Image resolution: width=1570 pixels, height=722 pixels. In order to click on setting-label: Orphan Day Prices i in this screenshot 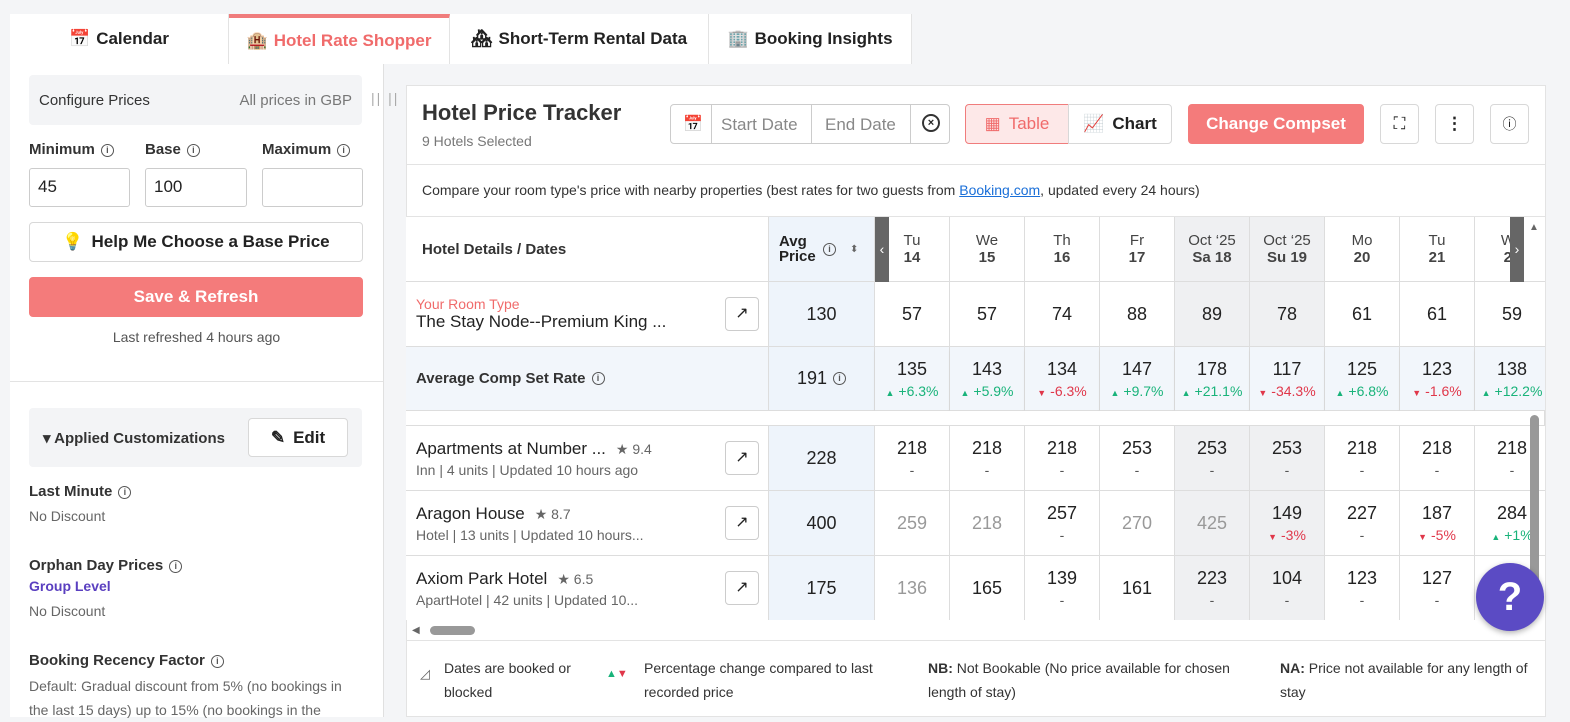, I will do `click(106, 565)`.